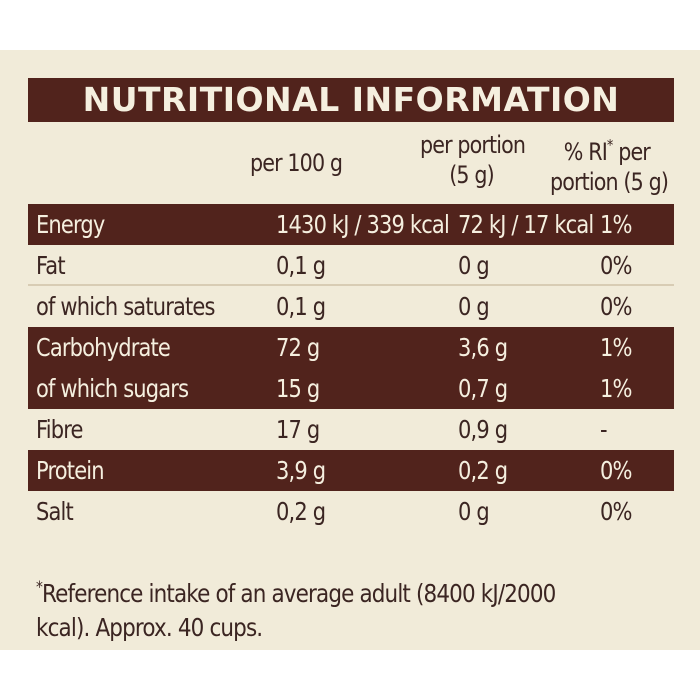  Describe the element at coordinates (473, 145) in the screenshot. I see `column-header-per-portion-line1: per portion` at that location.